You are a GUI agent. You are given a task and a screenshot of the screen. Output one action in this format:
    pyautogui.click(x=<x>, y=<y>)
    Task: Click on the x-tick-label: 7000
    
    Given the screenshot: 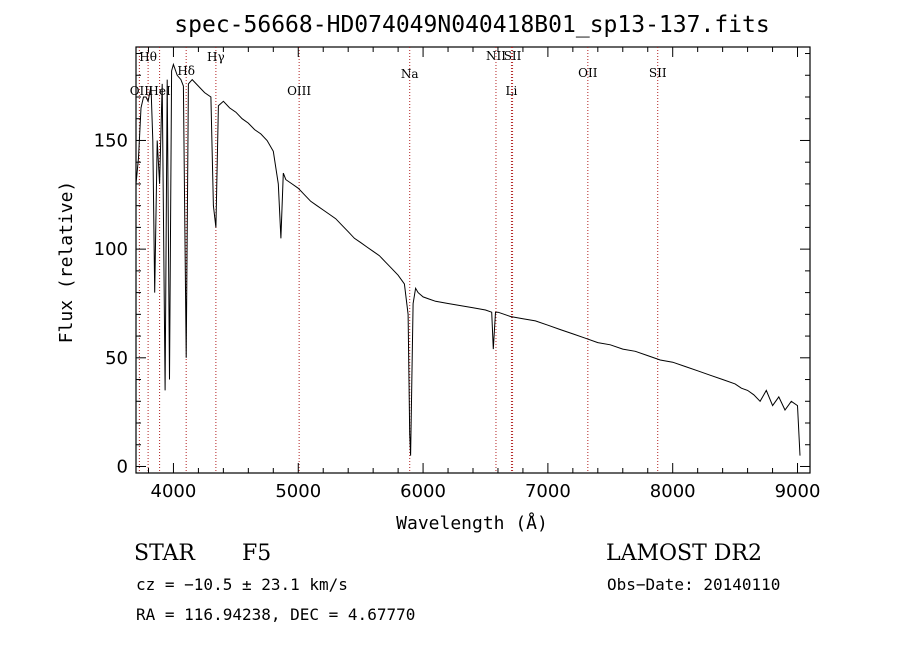 What is the action you would take?
    pyautogui.click(x=548, y=491)
    